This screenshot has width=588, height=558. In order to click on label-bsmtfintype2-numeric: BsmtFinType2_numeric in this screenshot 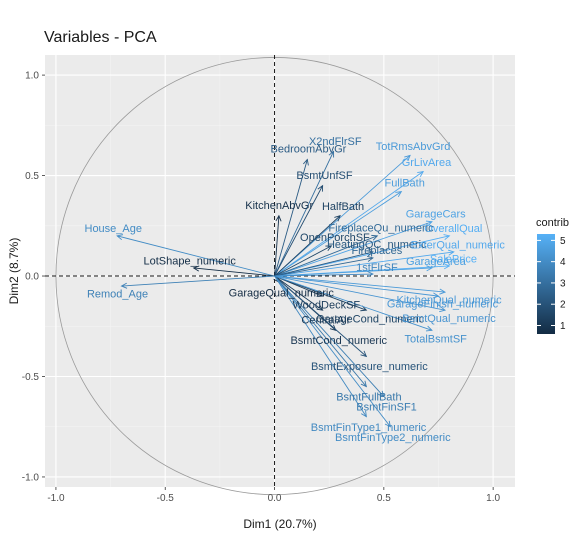, I will do `click(393, 438)`.